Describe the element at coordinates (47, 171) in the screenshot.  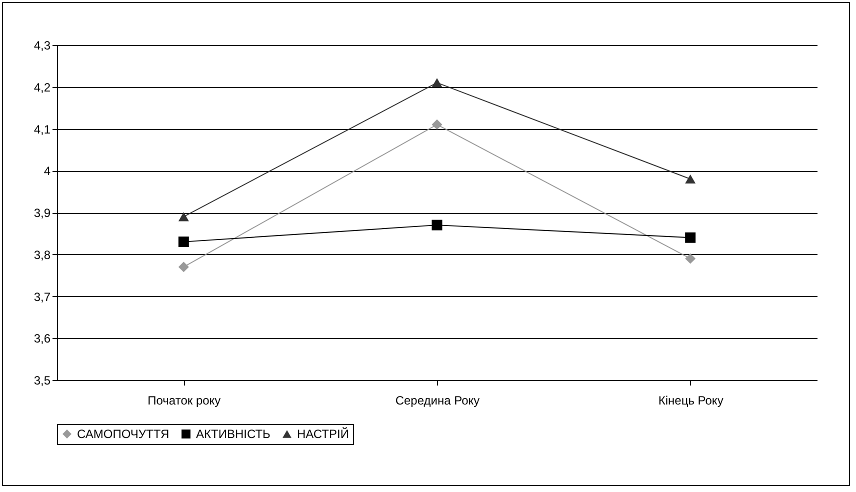
I see `y-tick-label: 4` at that location.